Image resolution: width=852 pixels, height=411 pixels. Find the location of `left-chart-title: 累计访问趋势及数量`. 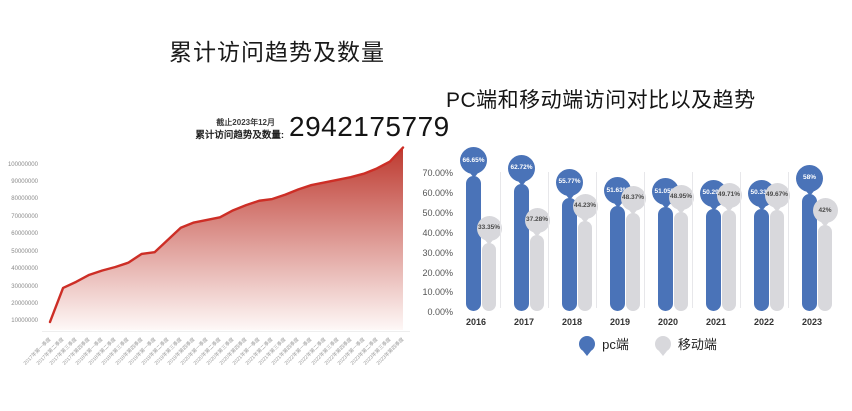

left-chart-title: 累计访问趋势及数量 is located at coordinates (277, 52).